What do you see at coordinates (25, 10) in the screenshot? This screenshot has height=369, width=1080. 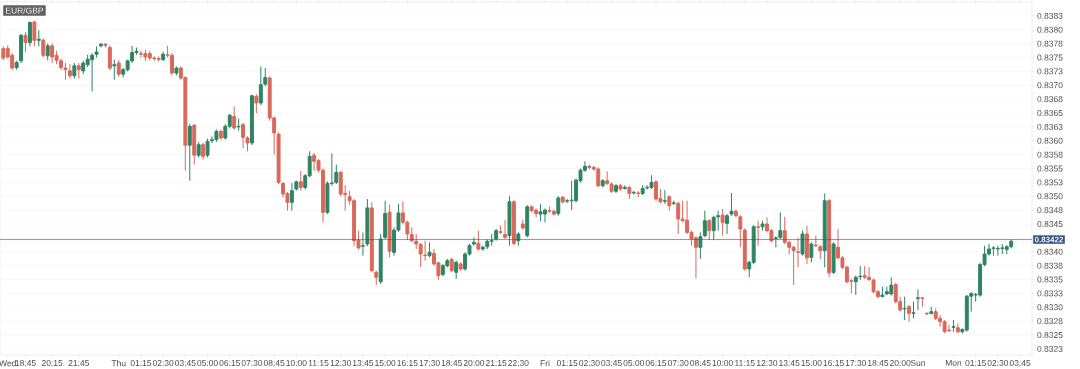 I see `text: EUR/GBP` at bounding box center [25, 10].